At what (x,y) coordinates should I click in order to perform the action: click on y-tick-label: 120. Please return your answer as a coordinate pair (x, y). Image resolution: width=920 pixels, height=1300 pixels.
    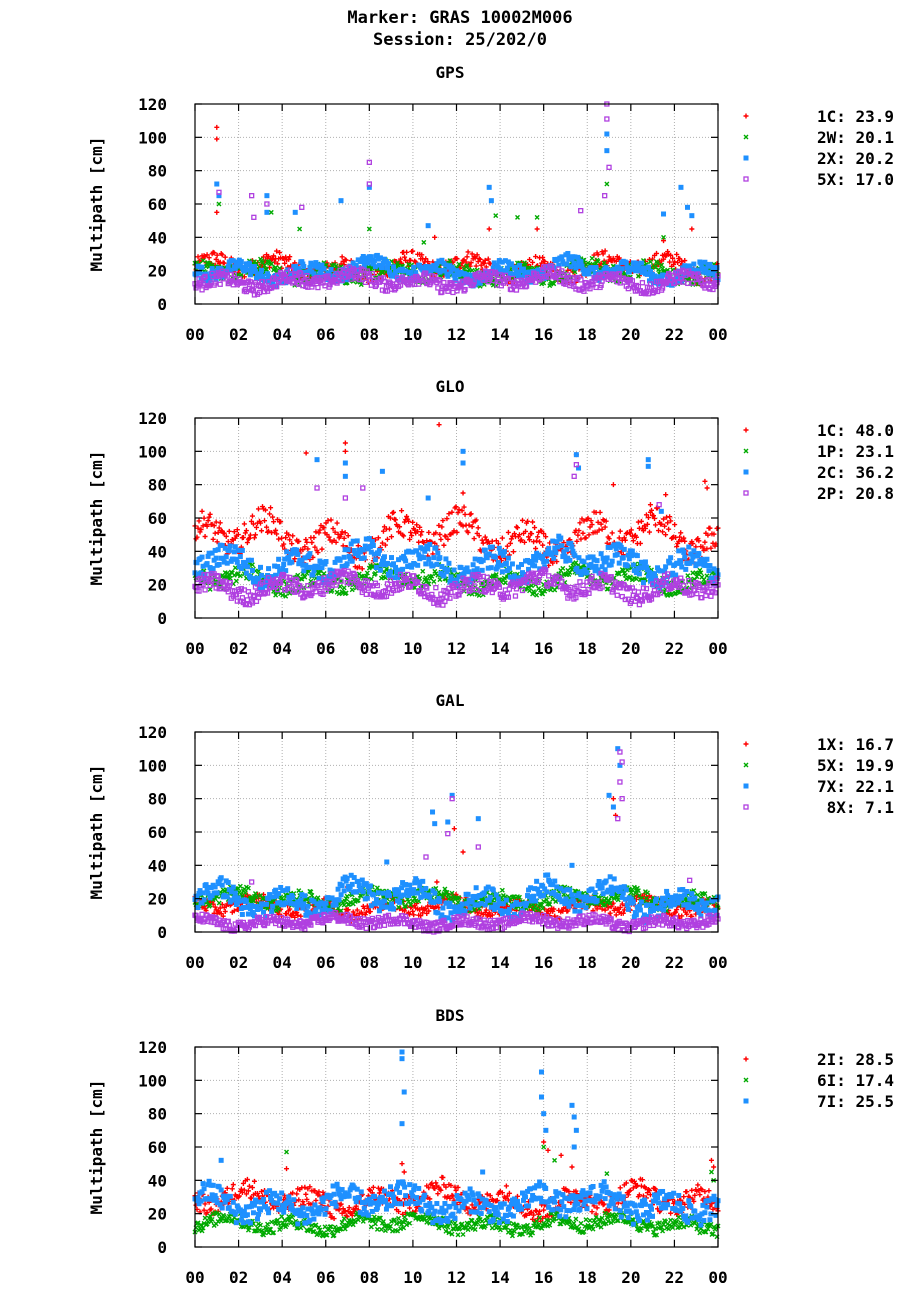
    Looking at the image, I should click on (152, 104).